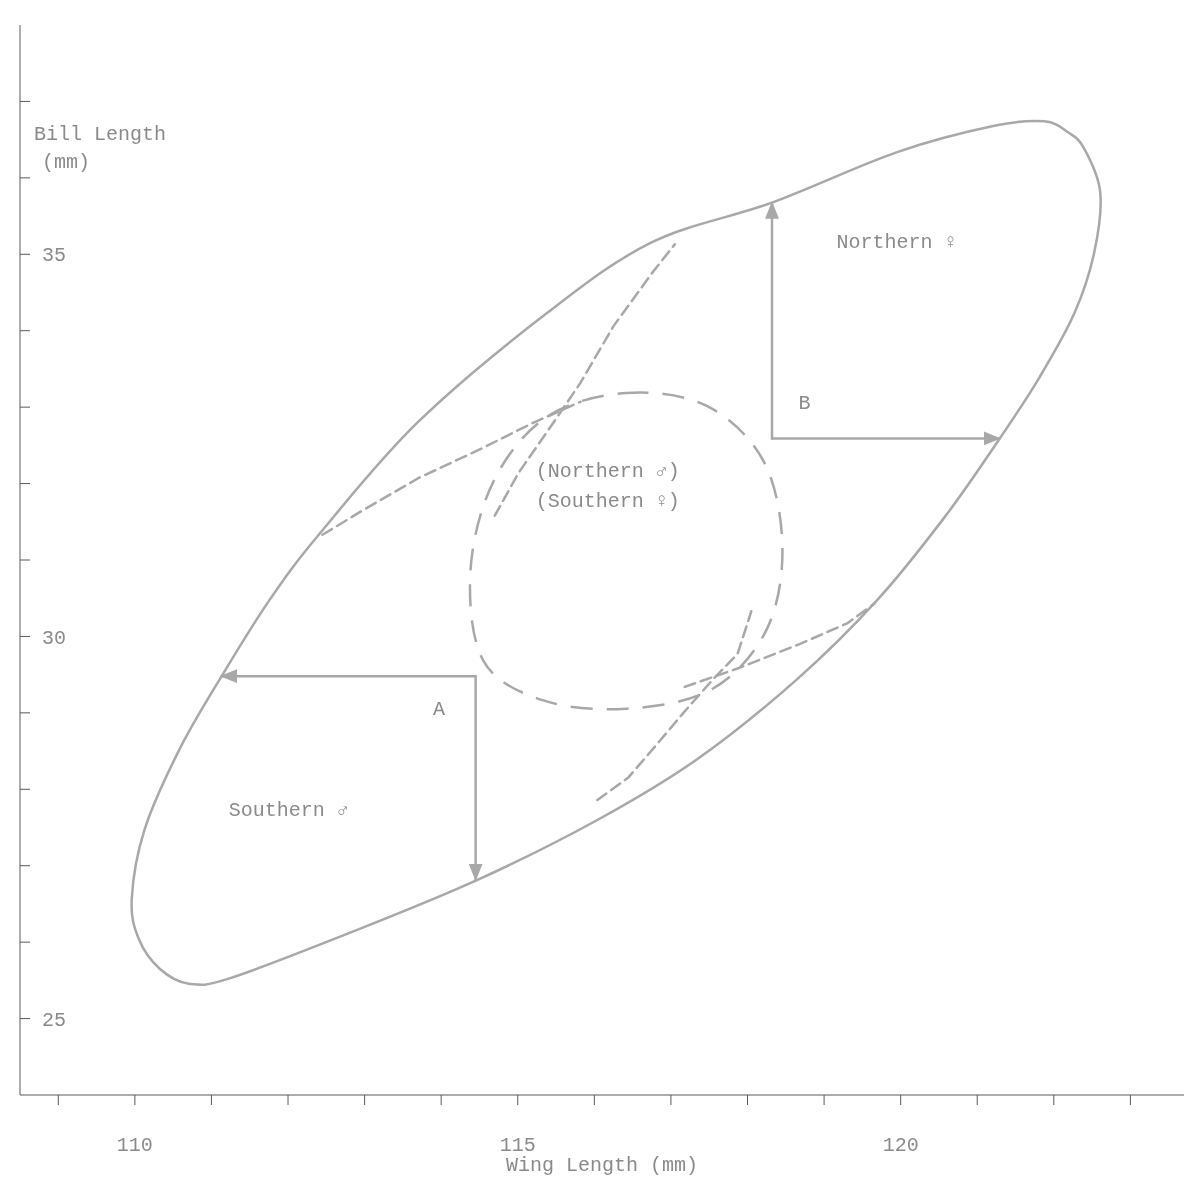 This screenshot has height=1187, width=1192. What do you see at coordinates (54, 1020) in the screenshot?
I see `y-tick-label: 25` at bounding box center [54, 1020].